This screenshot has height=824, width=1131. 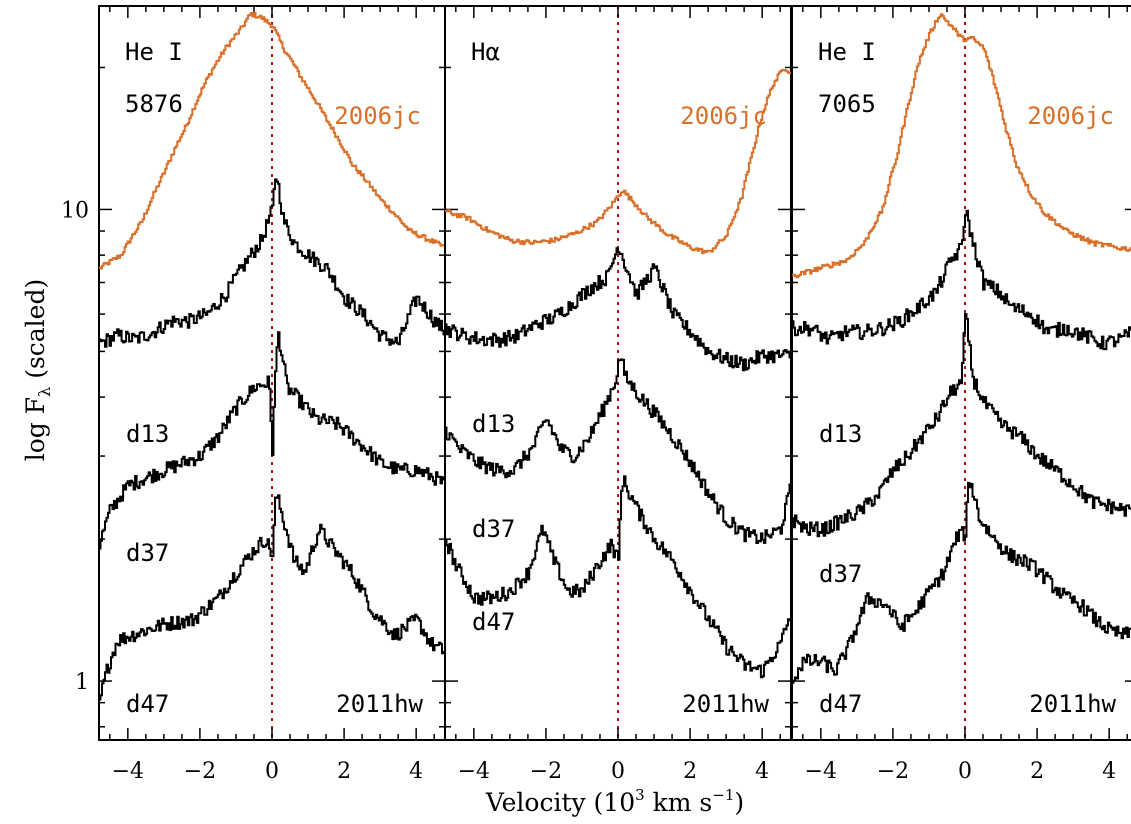 I want to click on panel-wavelength-label: 7065, so click(x=847, y=104).